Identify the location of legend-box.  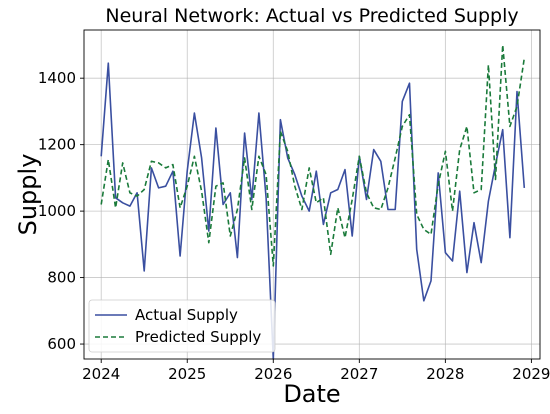
(182, 326).